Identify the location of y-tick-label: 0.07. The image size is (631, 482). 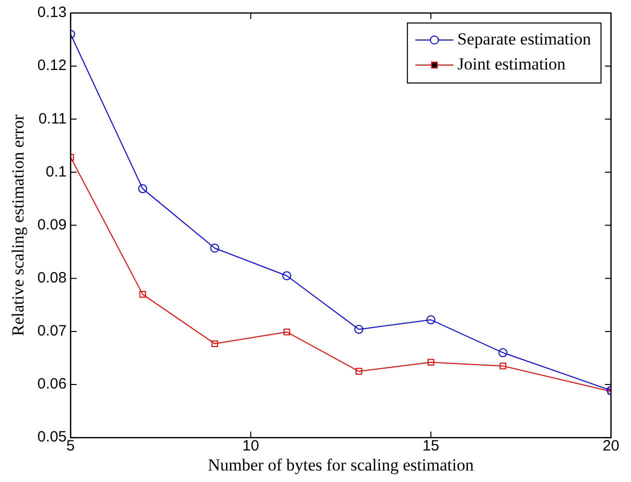
(52, 331).